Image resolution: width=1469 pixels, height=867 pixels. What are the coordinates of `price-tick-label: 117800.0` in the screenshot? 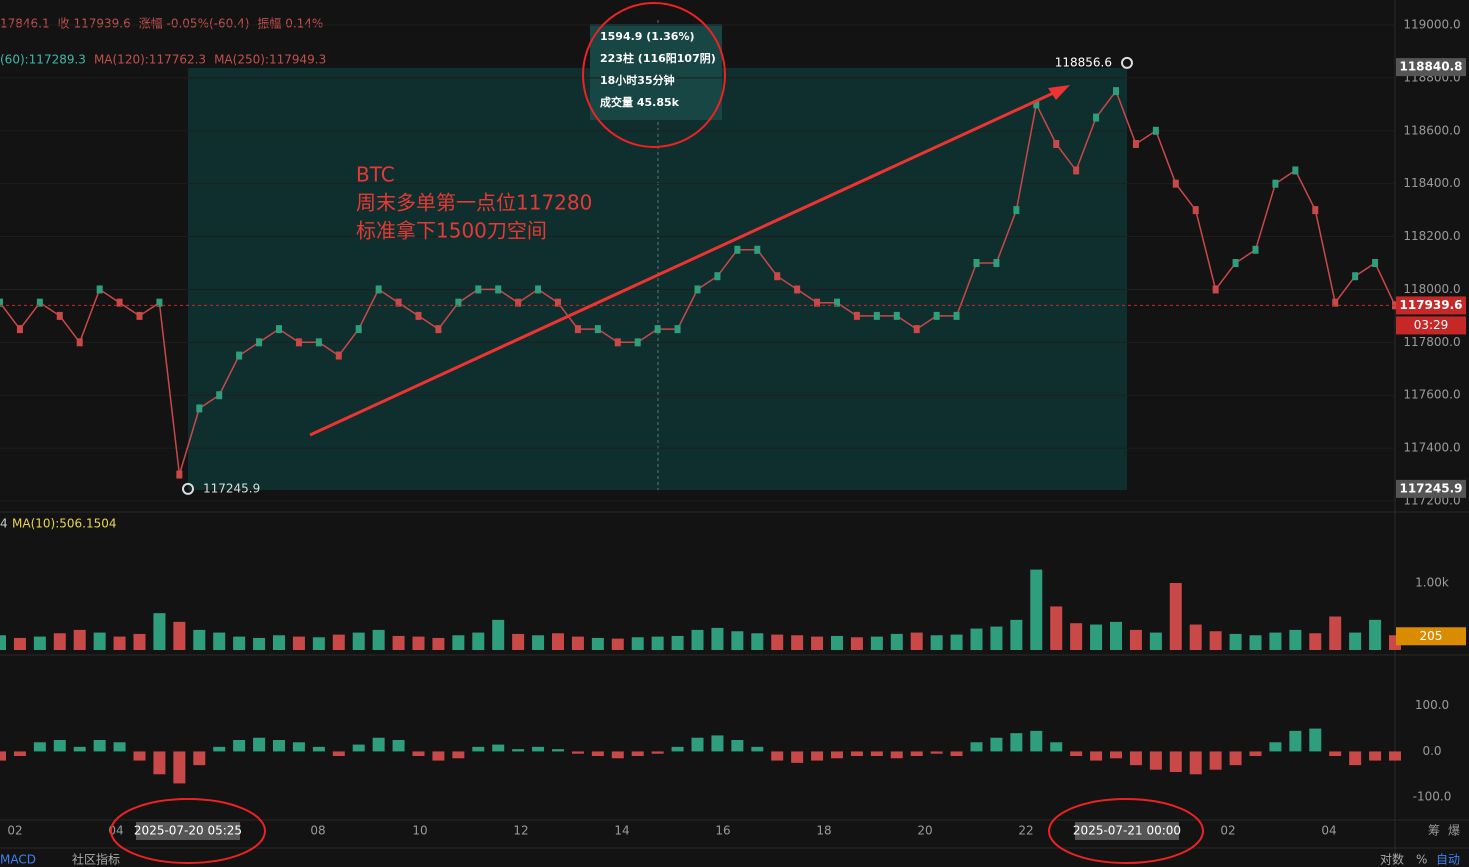 It's located at (1431, 342).